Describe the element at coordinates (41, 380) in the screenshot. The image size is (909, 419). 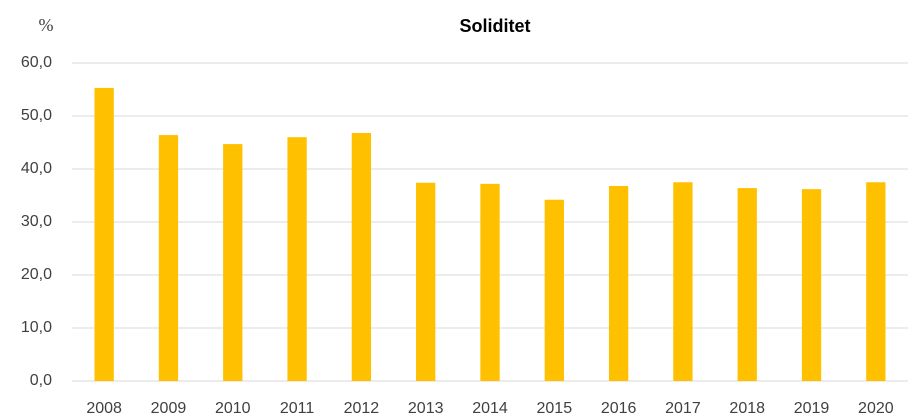
I see `y-tick-label: 0,0` at that location.